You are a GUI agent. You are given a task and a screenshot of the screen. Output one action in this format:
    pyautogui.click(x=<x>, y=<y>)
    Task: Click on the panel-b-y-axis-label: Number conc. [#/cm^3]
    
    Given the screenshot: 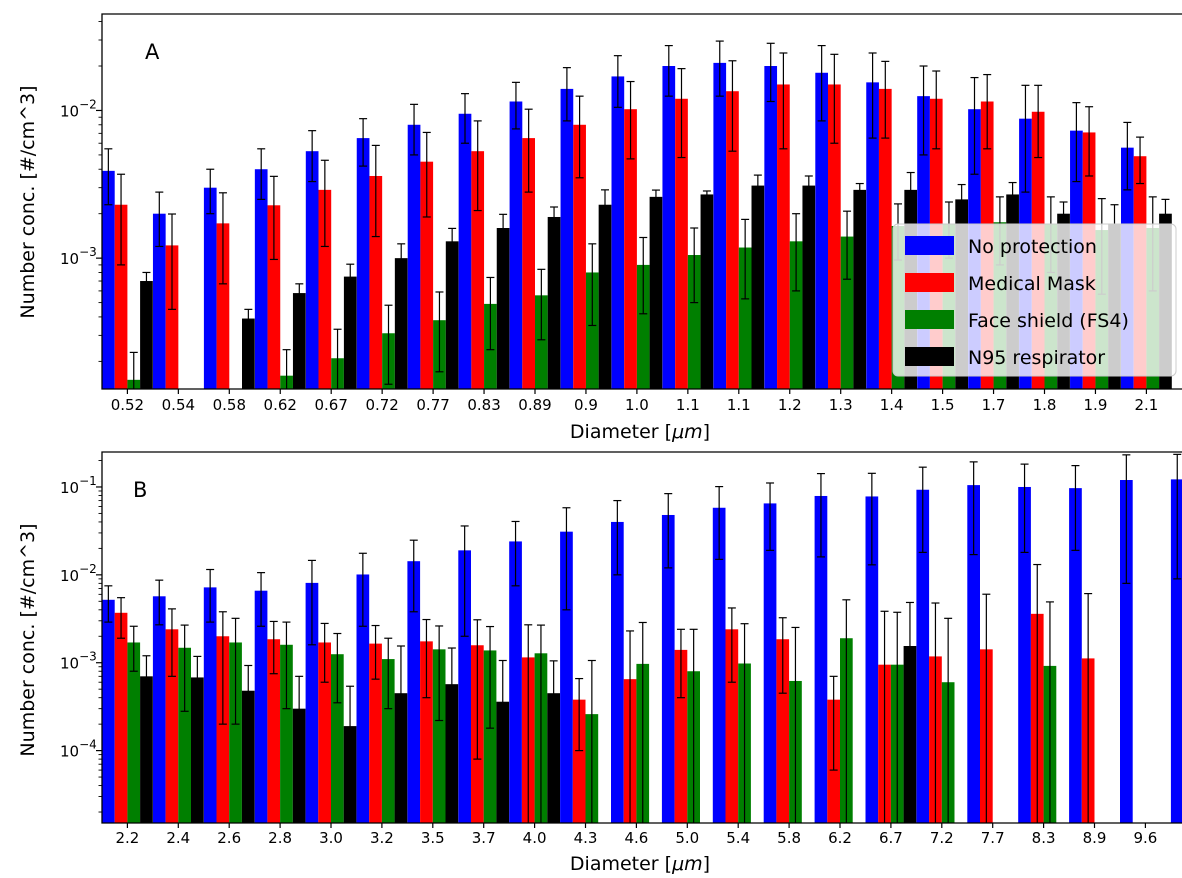 What is the action you would take?
    pyautogui.click(x=28, y=639)
    